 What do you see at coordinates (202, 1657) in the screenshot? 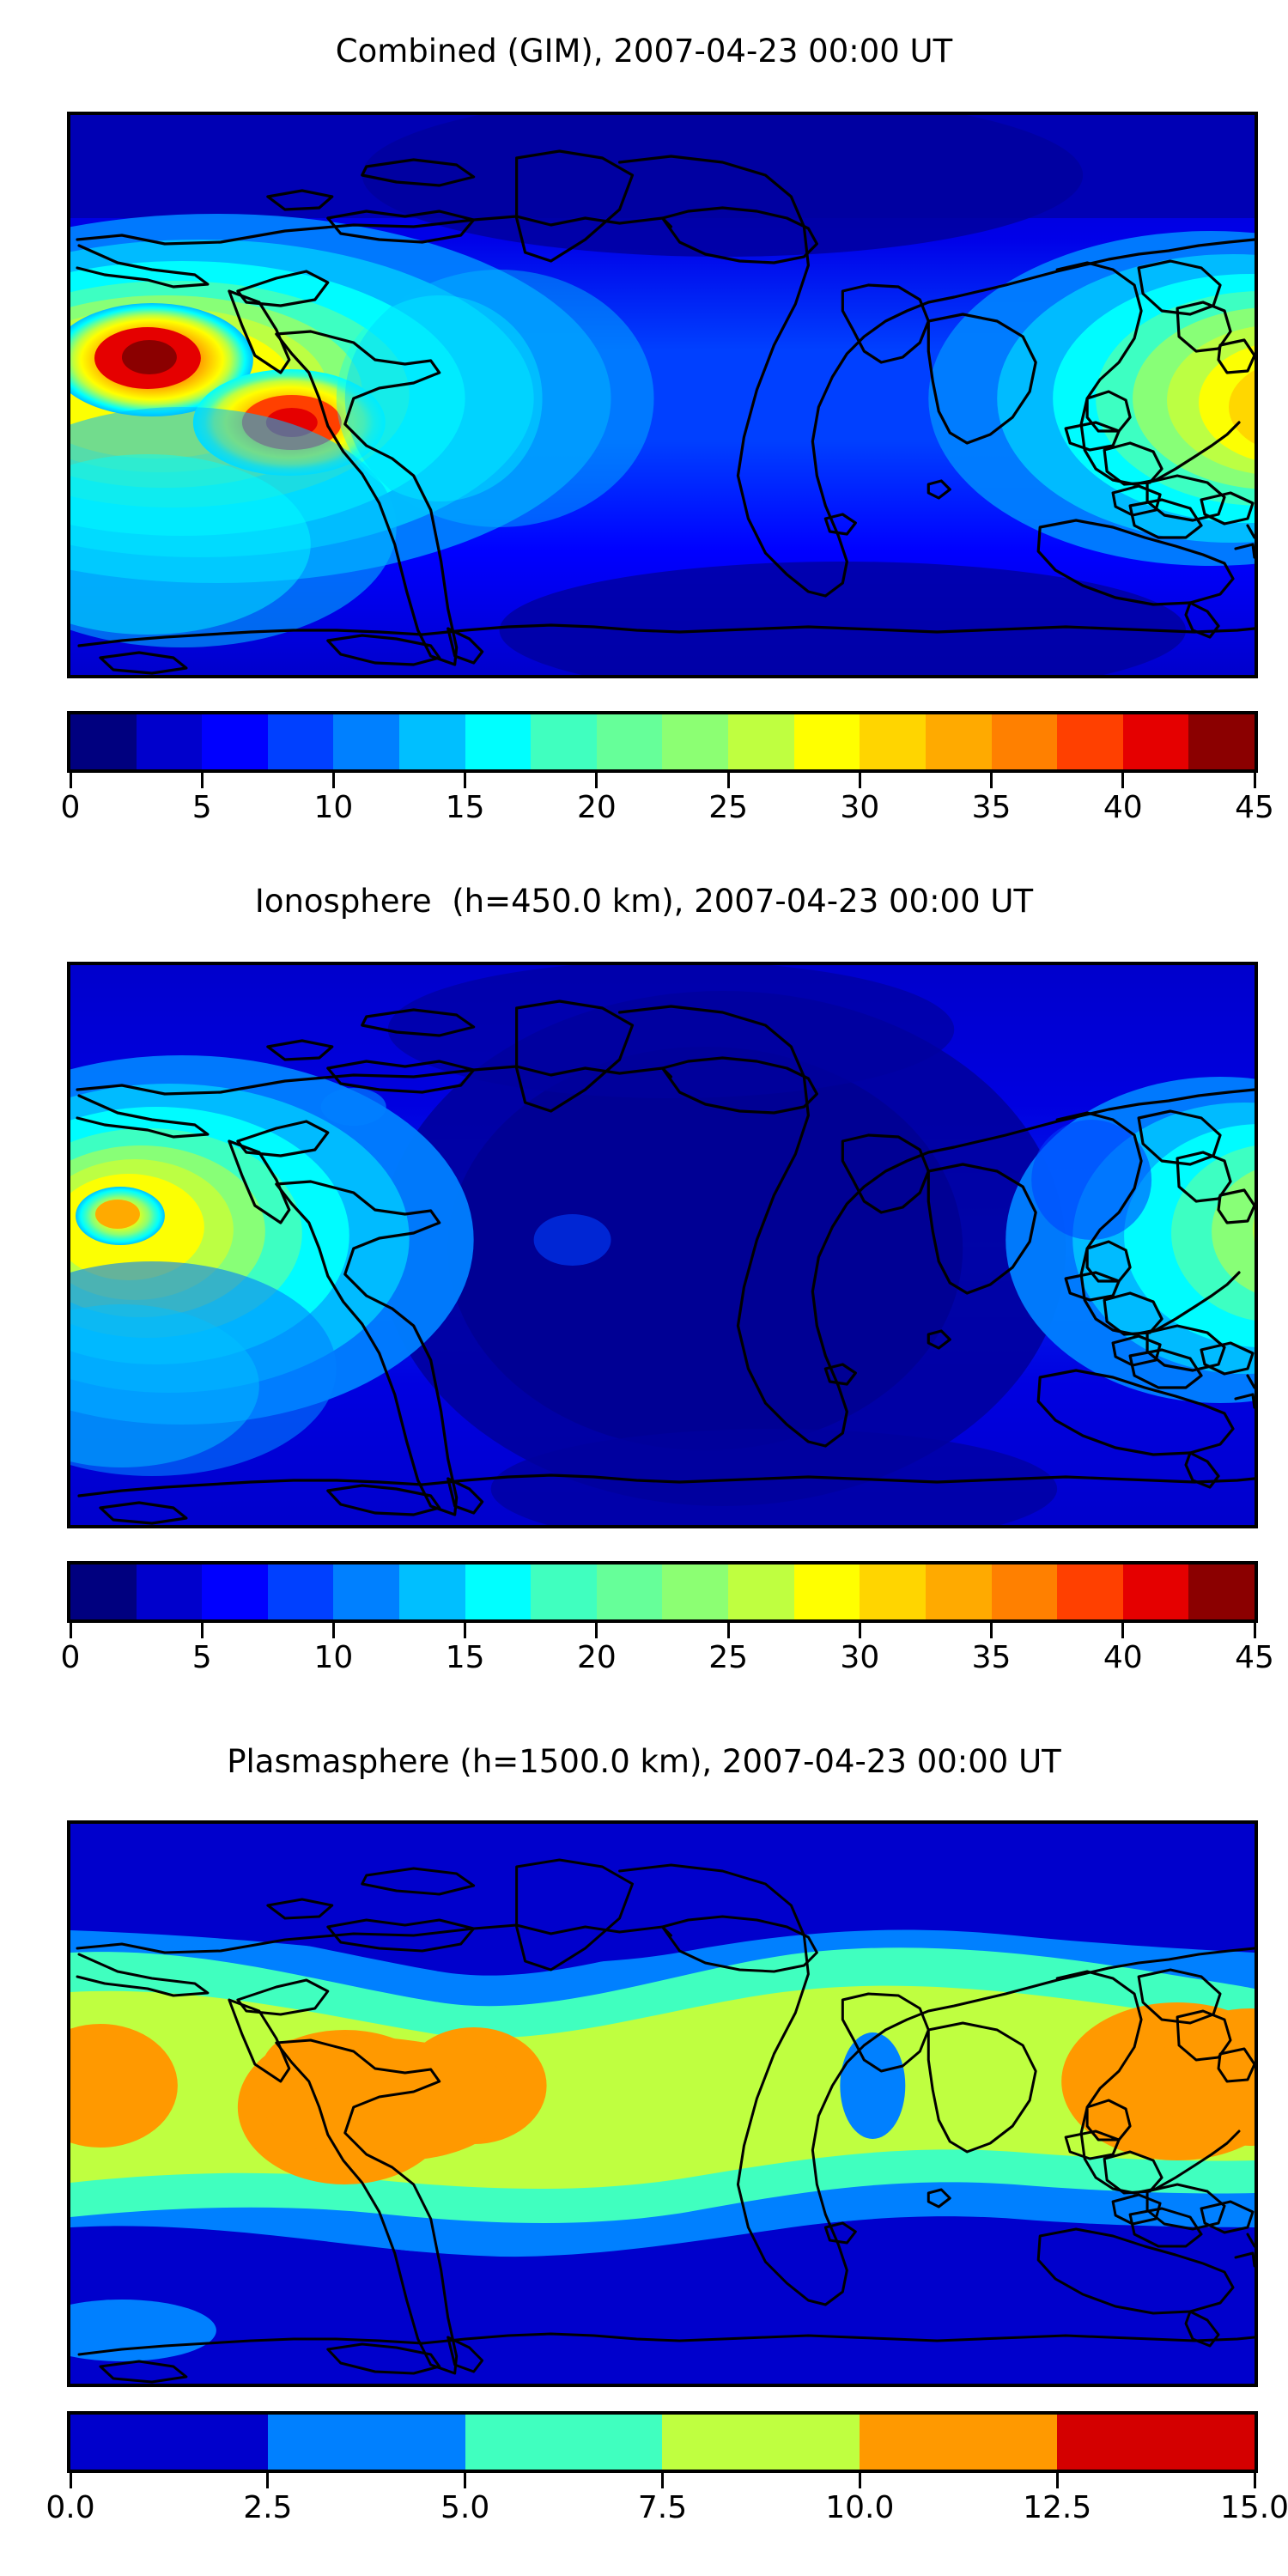
I see `colorbar-tick-label: 5` at bounding box center [202, 1657].